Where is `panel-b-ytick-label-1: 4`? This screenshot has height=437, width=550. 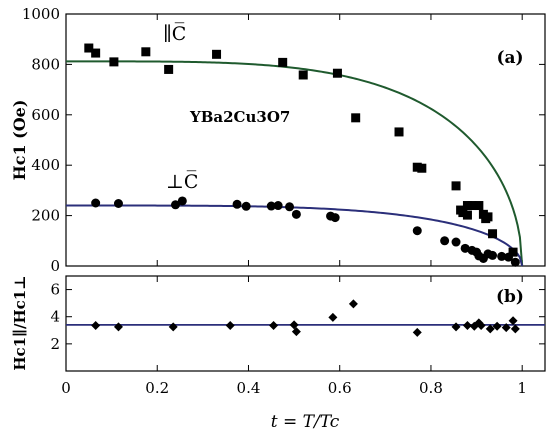 panel-b-ytick-label-1: 4 is located at coordinates (55, 317).